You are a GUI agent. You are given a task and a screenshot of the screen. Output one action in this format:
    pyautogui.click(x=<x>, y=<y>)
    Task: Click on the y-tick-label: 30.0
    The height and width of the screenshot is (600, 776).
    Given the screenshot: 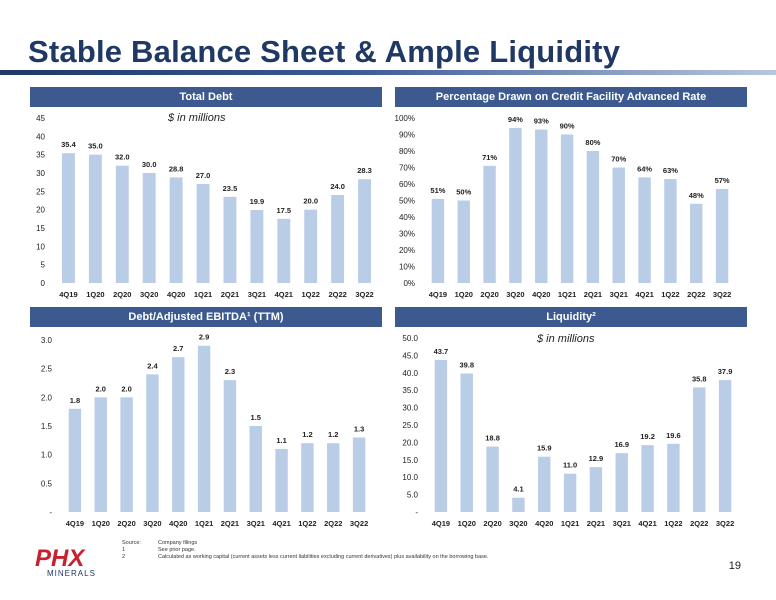 What is the action you would take?
    pyautogui.click(x=410, y=408)
    